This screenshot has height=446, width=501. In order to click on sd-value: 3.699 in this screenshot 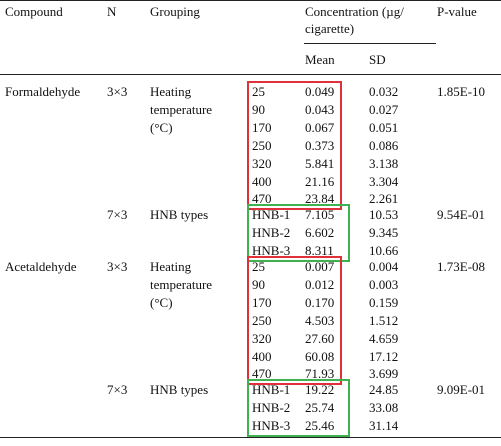, I will do `click(384, 374)`.